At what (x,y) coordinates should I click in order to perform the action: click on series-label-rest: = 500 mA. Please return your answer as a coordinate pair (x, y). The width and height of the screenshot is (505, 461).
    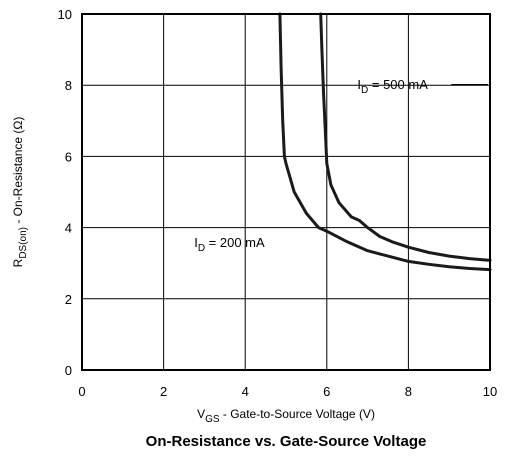
    Looking at the image, I should click on (398, 84).